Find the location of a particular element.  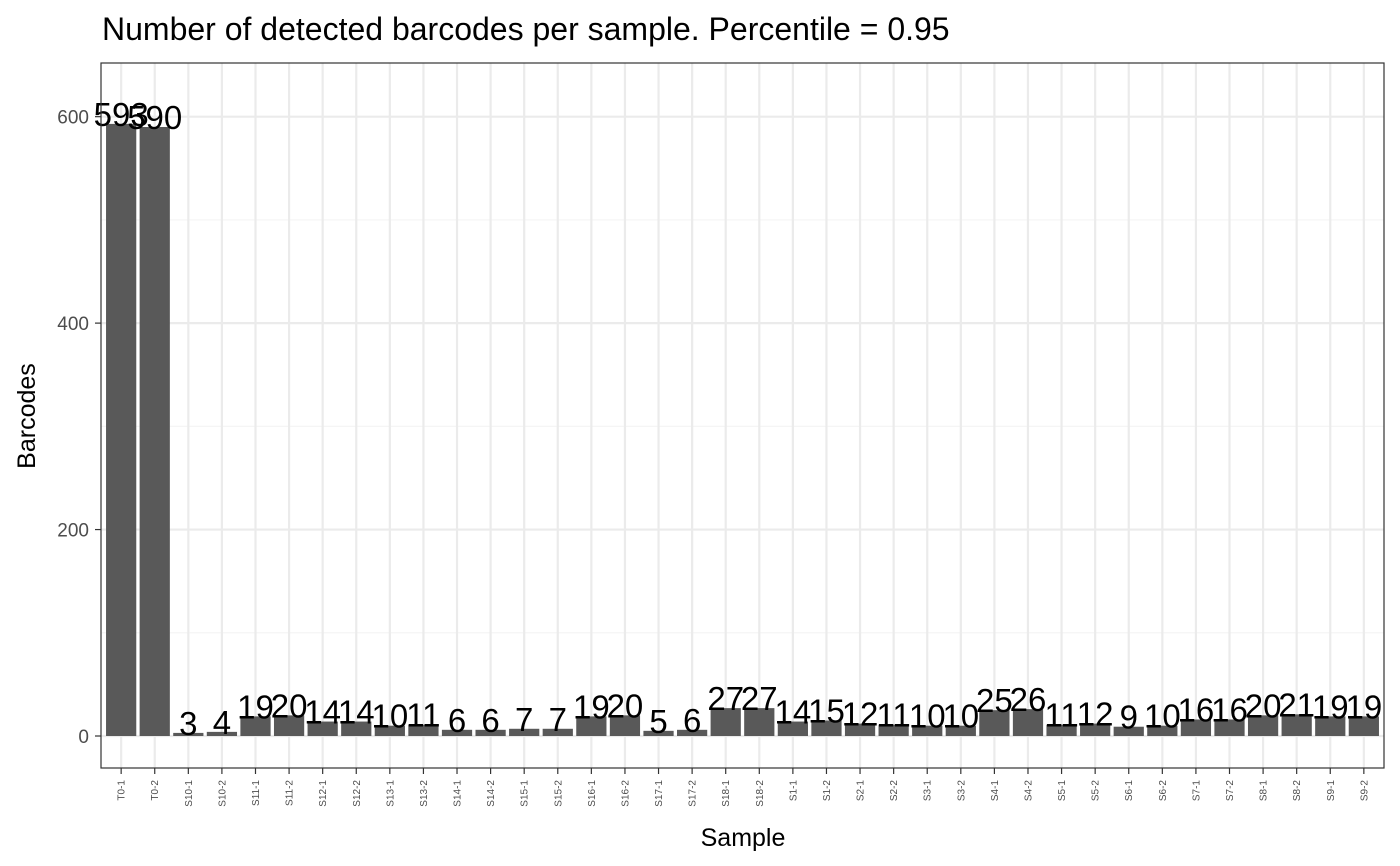

data-label-S4-1: 25 is located at coordinates (994, 700).